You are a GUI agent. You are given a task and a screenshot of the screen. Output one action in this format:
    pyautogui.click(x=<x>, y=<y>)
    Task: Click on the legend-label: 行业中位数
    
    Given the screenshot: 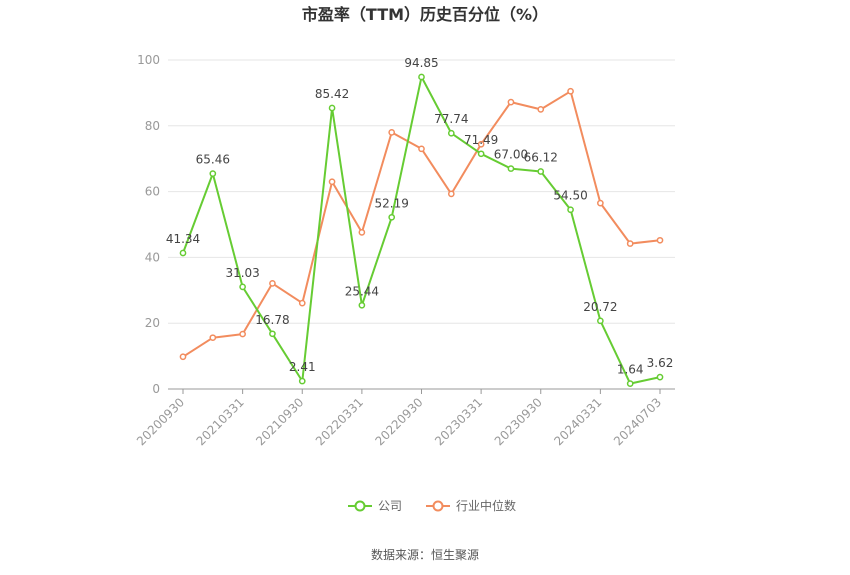 What is the action you would take?
    pyautogui.click(x=486, y=505)
    